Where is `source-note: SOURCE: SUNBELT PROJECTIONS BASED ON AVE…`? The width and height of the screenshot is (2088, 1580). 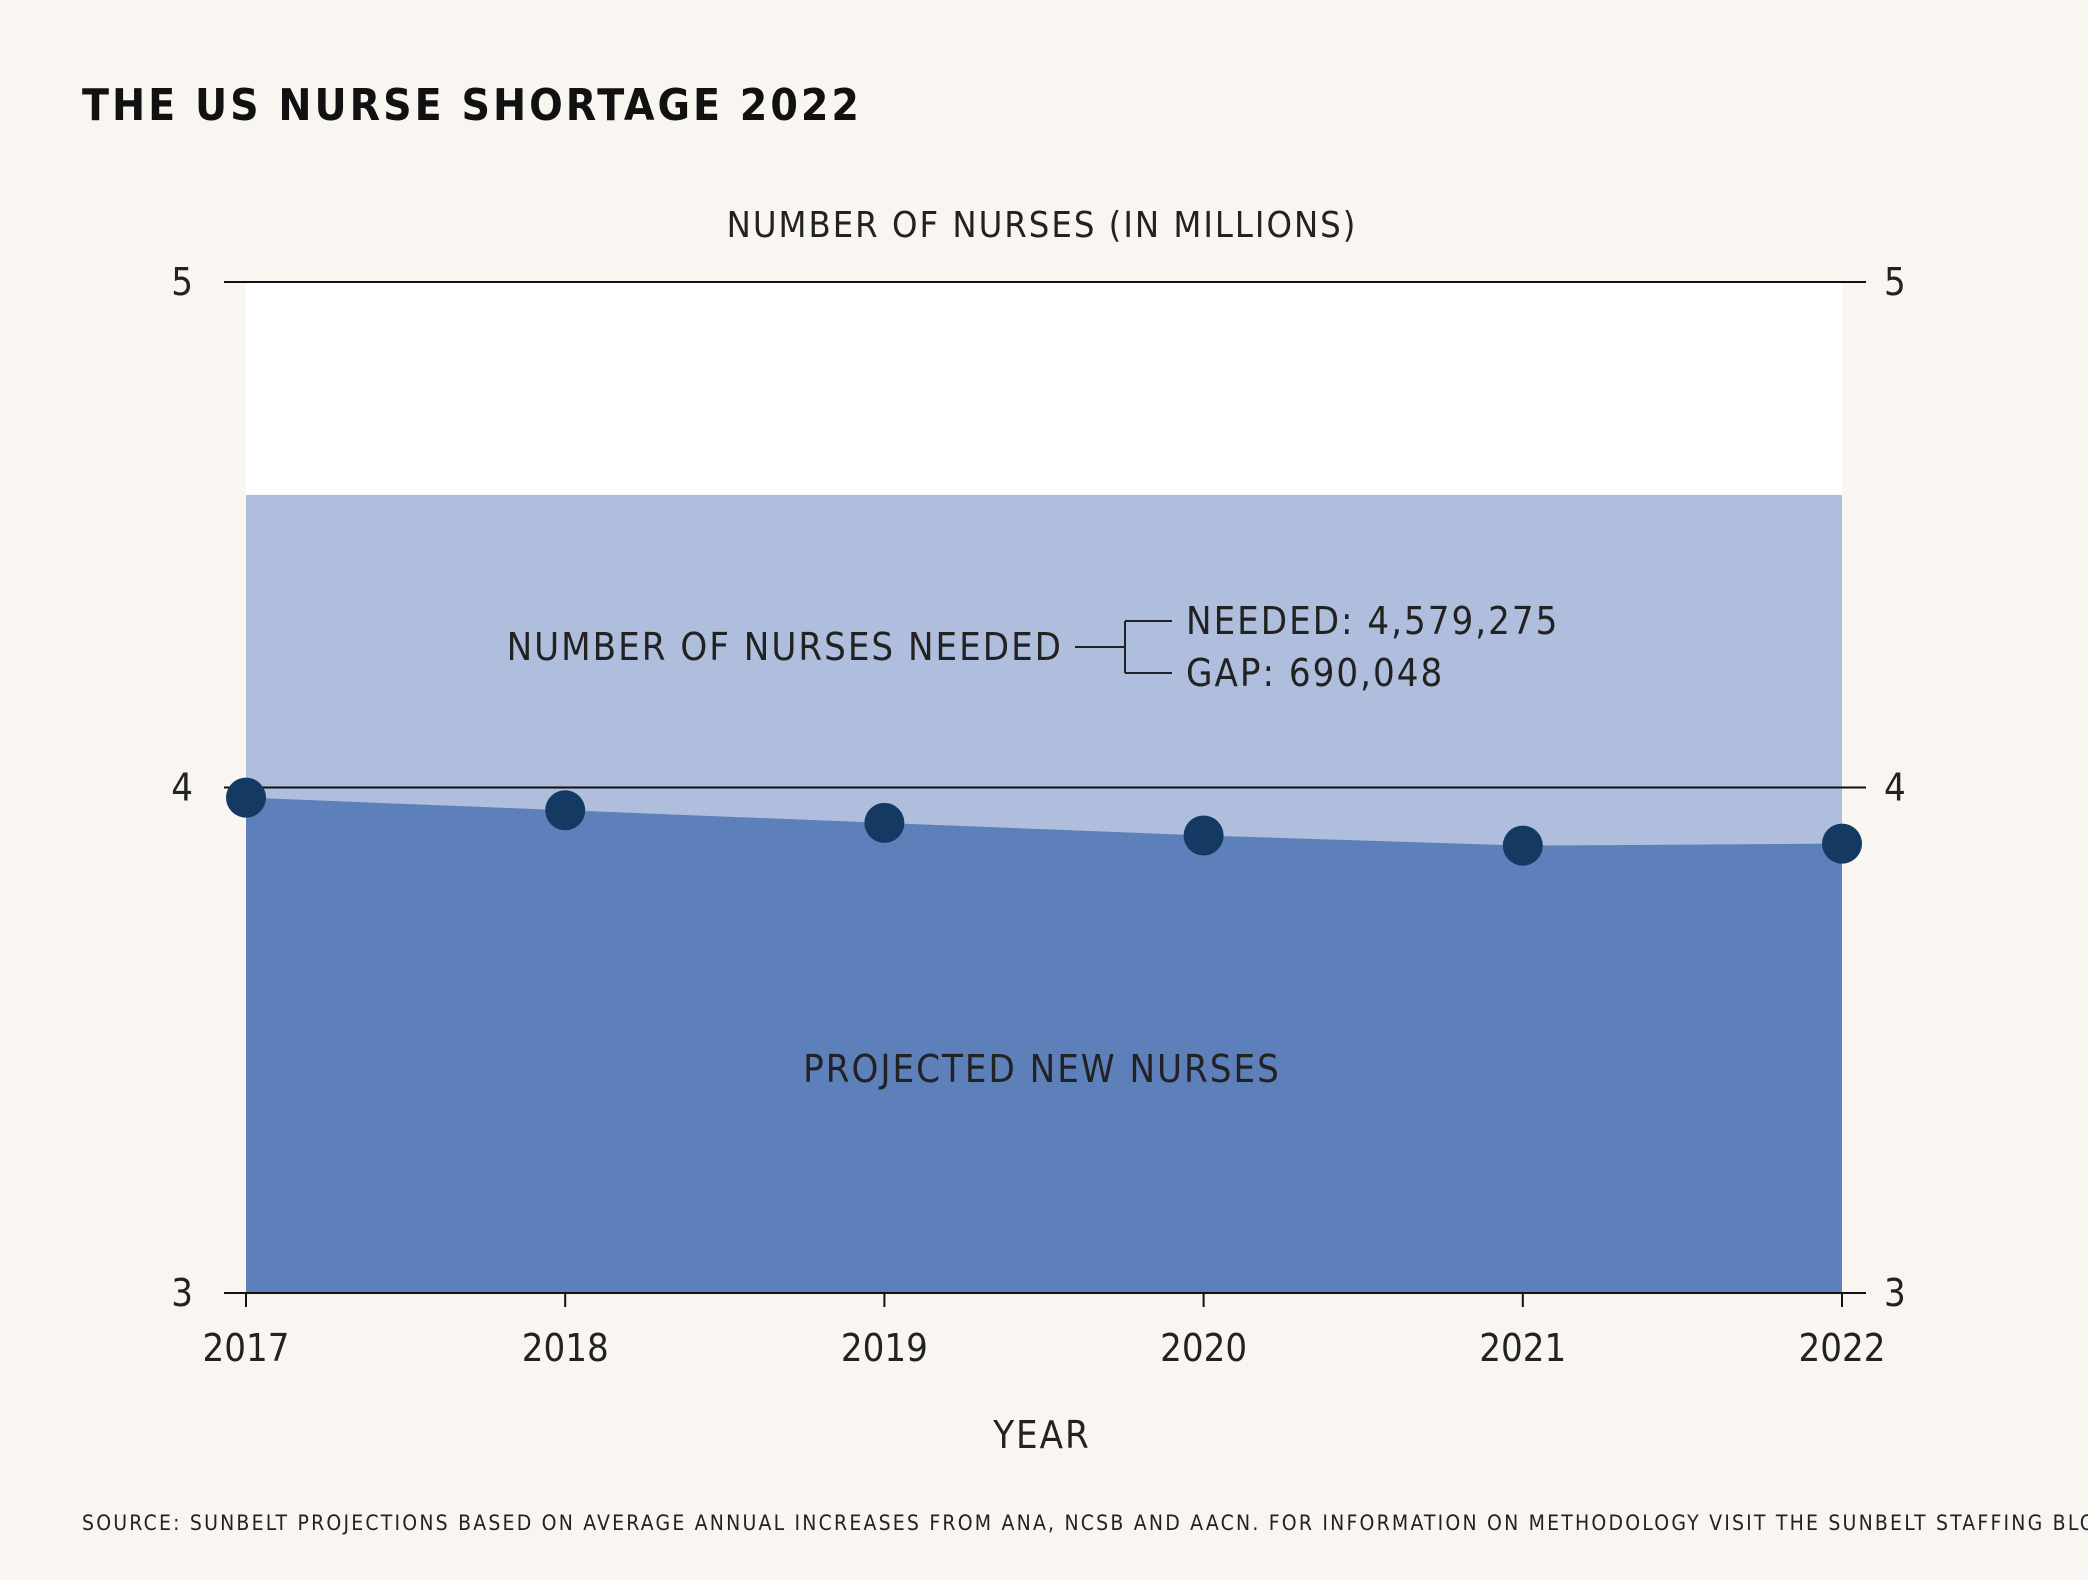
source-note: SOURCE: SUNBELT PROJECTIONS BASED ON AVE… is located at coordinates (1085, 1523).